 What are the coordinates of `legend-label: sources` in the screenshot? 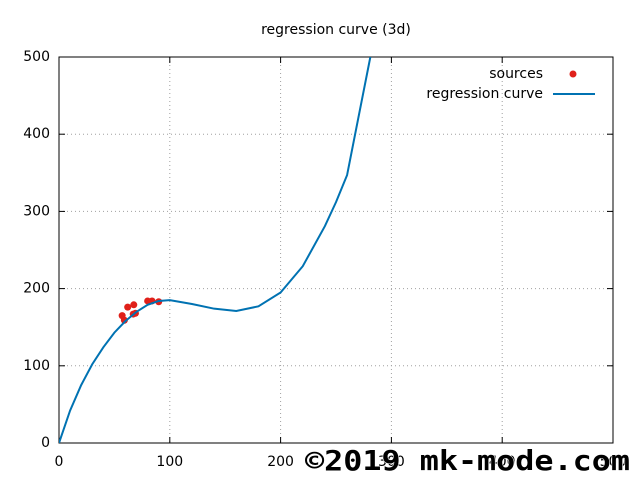 It's located at (516, 74).